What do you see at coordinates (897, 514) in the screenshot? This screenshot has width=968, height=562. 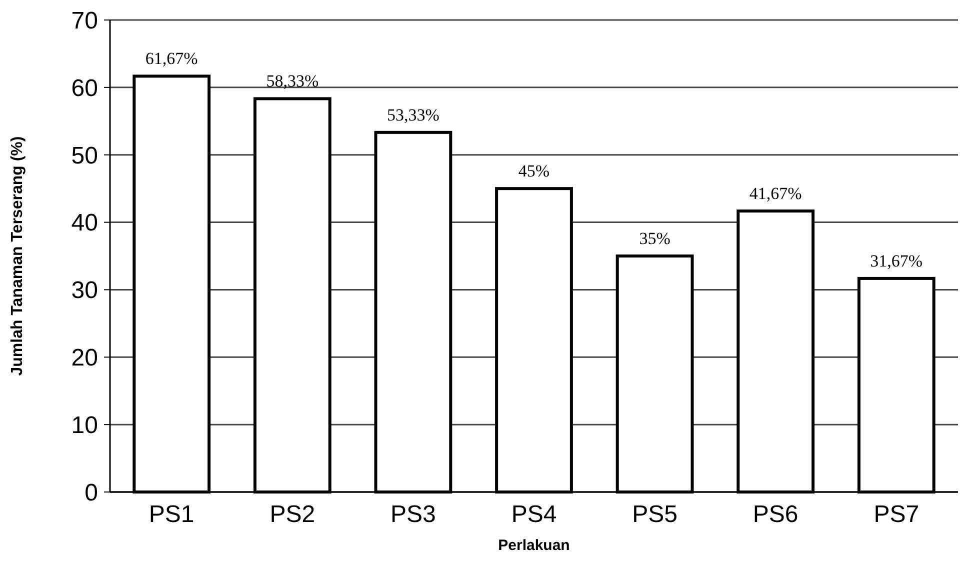 I see `x-tick-label: PS7` at bounding box center [897, 514].